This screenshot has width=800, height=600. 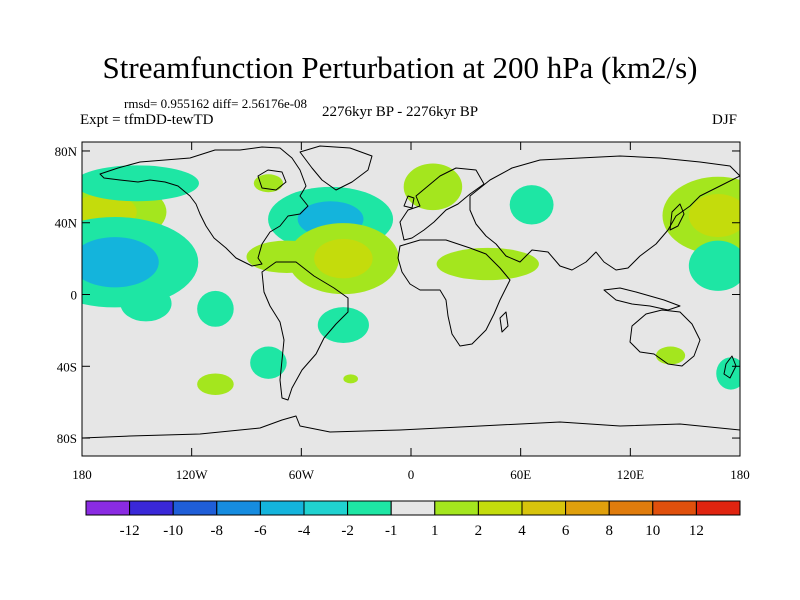 What do you see at coordinates (192, 474) in the screenshot?
I see `lon-tick-label: 120W` at bounding box center [192, 474].